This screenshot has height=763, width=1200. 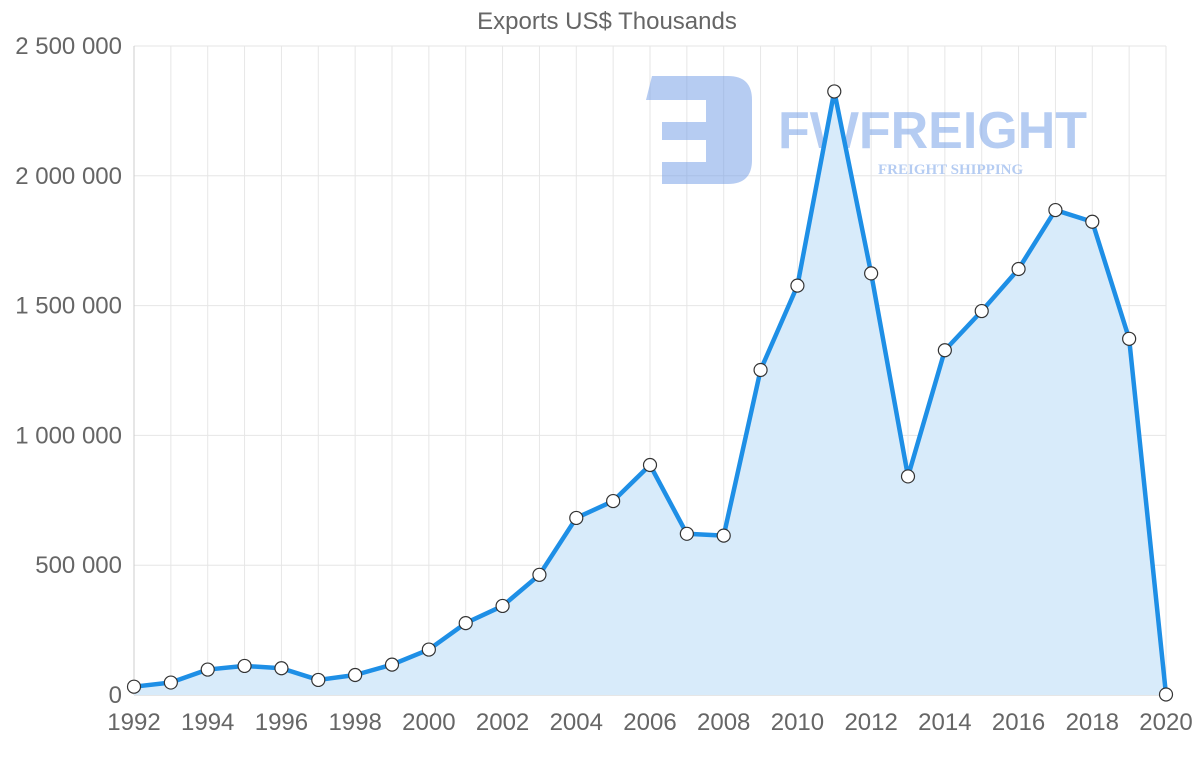 I want to click on x-tick-label: 2014, so click(x=944, y=722).